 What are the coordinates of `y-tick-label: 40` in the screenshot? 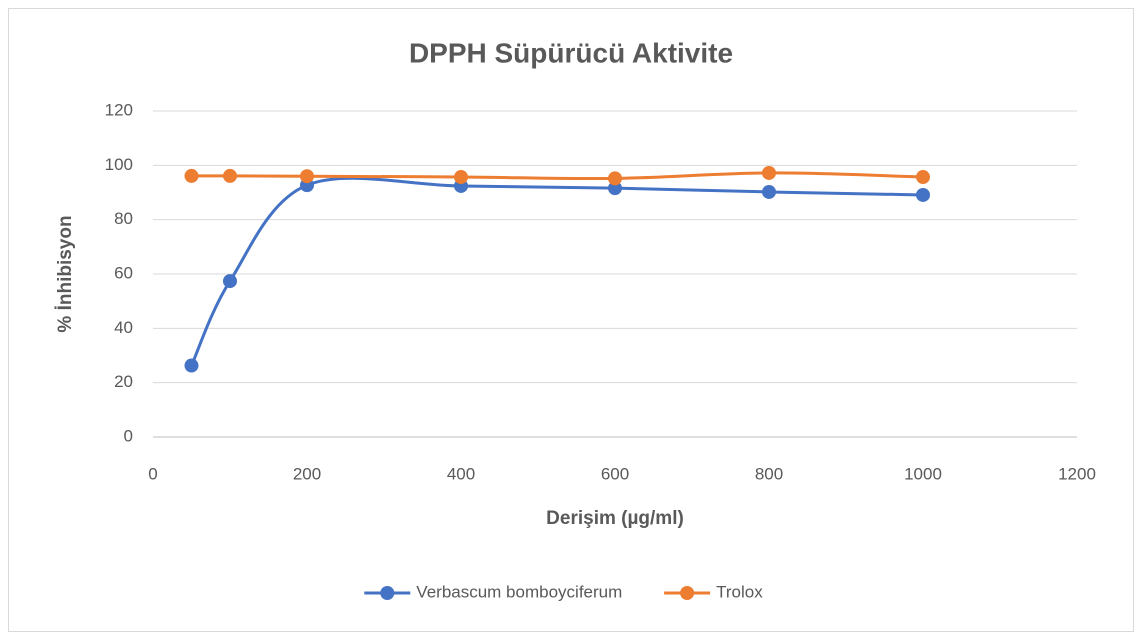 It's located at (123, 327).